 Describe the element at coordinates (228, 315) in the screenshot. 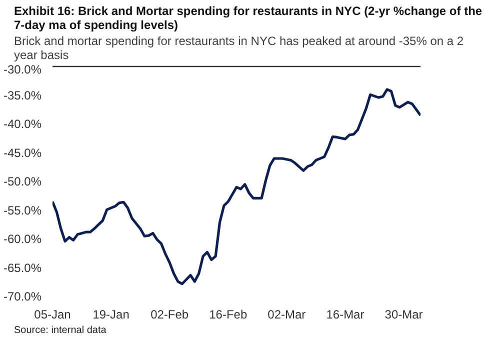

I see `x-tick-label: 16-Feb` at that location.